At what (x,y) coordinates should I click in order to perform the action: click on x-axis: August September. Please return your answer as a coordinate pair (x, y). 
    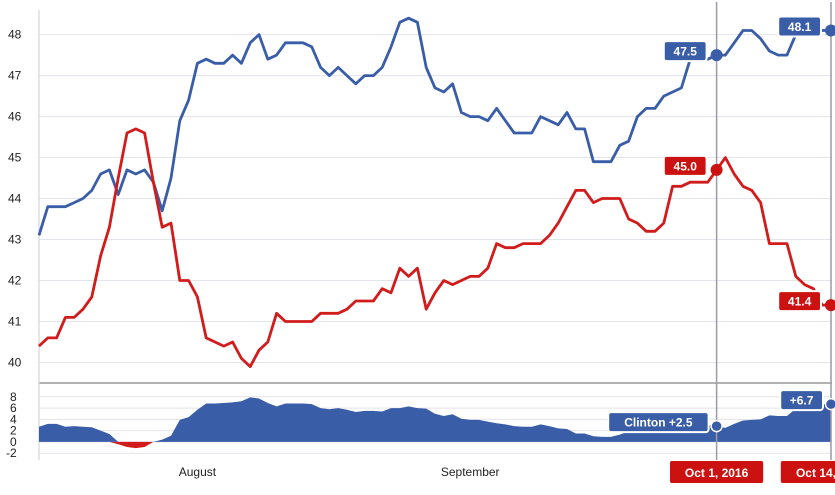
    Looking at the image, I should click on (339, 472).